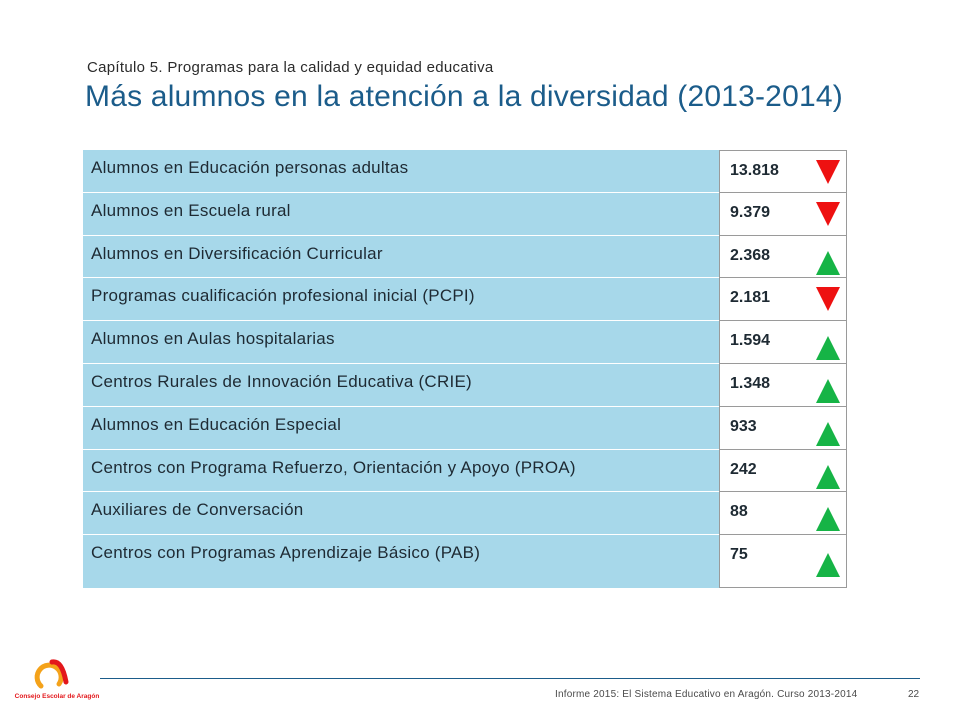 The image size is (960, 720). What do you see at coordinates (783, 300) in the screenshot?
I see `row-value-cell: 2.181` at bounding box center [783, 300].